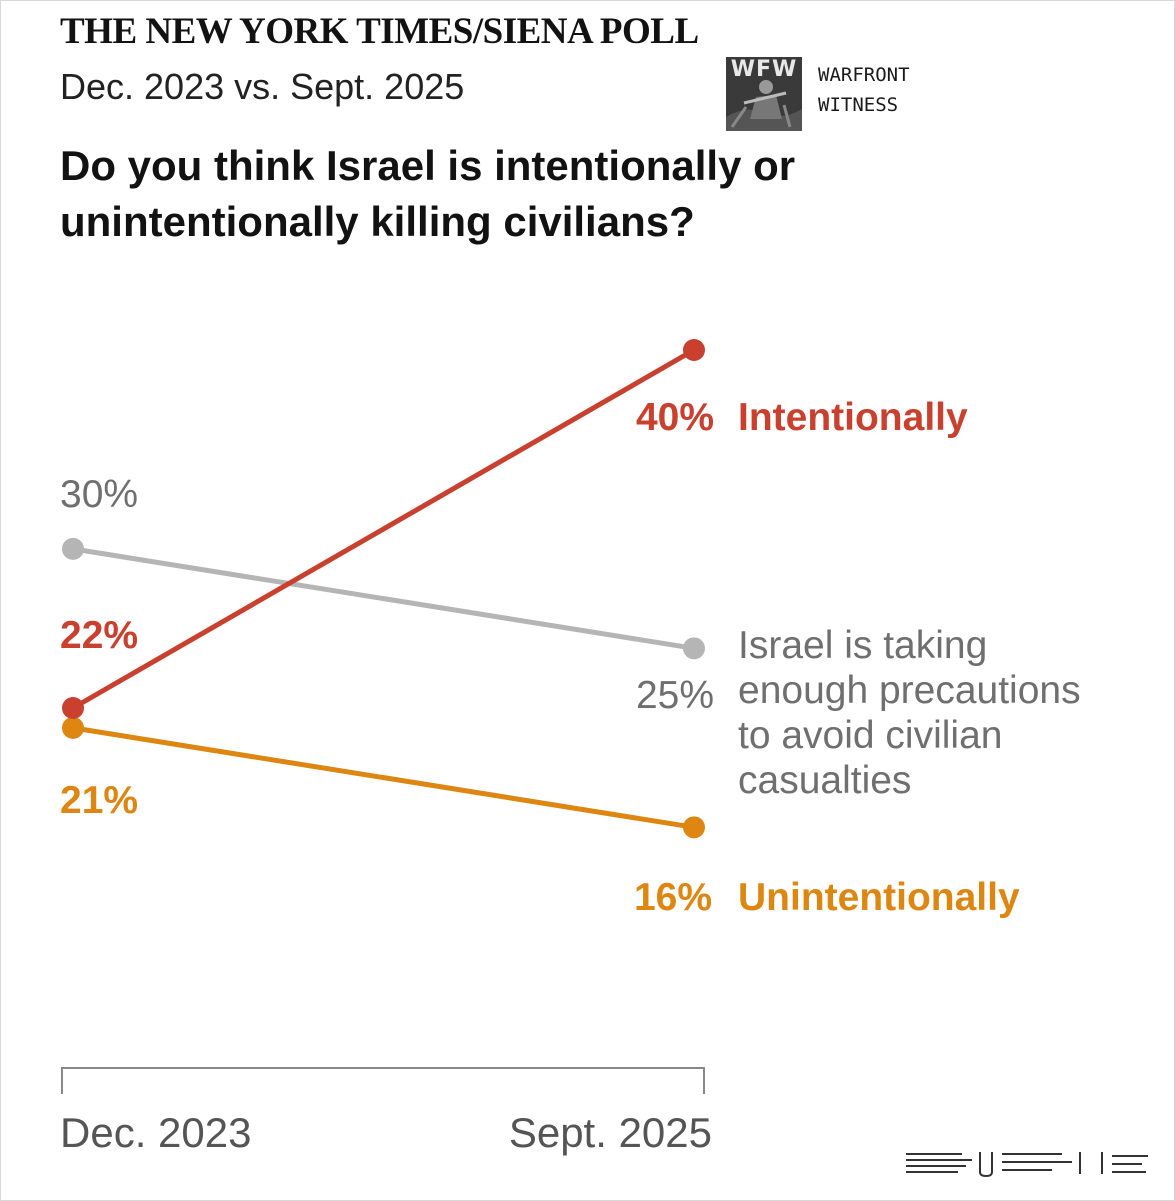 The width and height of the screenshot is (1175, 1201). What do you see at coordinates (909, 690) in the screenshot?
I see `series-label-precautions-line-1: enough precautions` at bounding box center [909, 690].